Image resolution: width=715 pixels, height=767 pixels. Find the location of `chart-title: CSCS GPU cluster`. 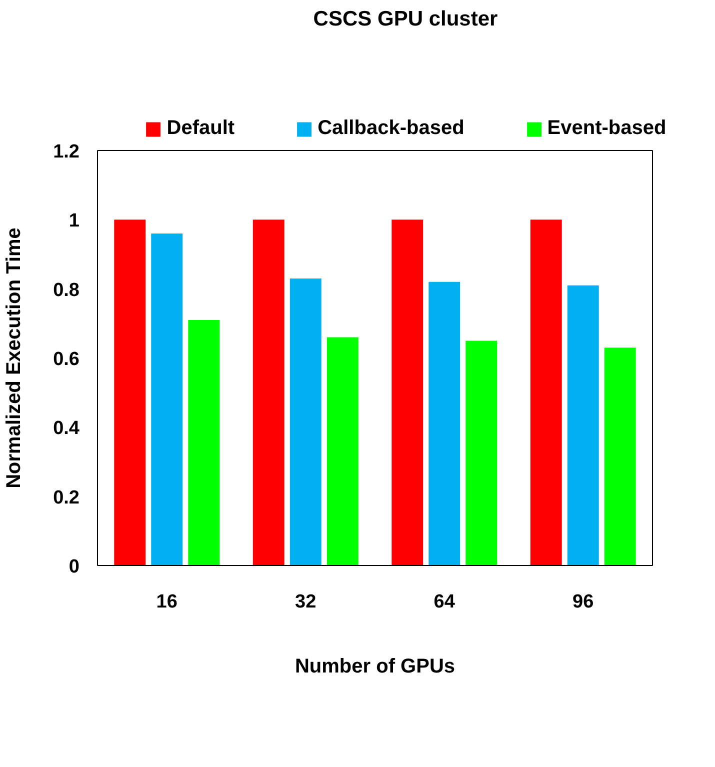

chart-title: CSCS GPU cluster is located at coordinates (405, 19).